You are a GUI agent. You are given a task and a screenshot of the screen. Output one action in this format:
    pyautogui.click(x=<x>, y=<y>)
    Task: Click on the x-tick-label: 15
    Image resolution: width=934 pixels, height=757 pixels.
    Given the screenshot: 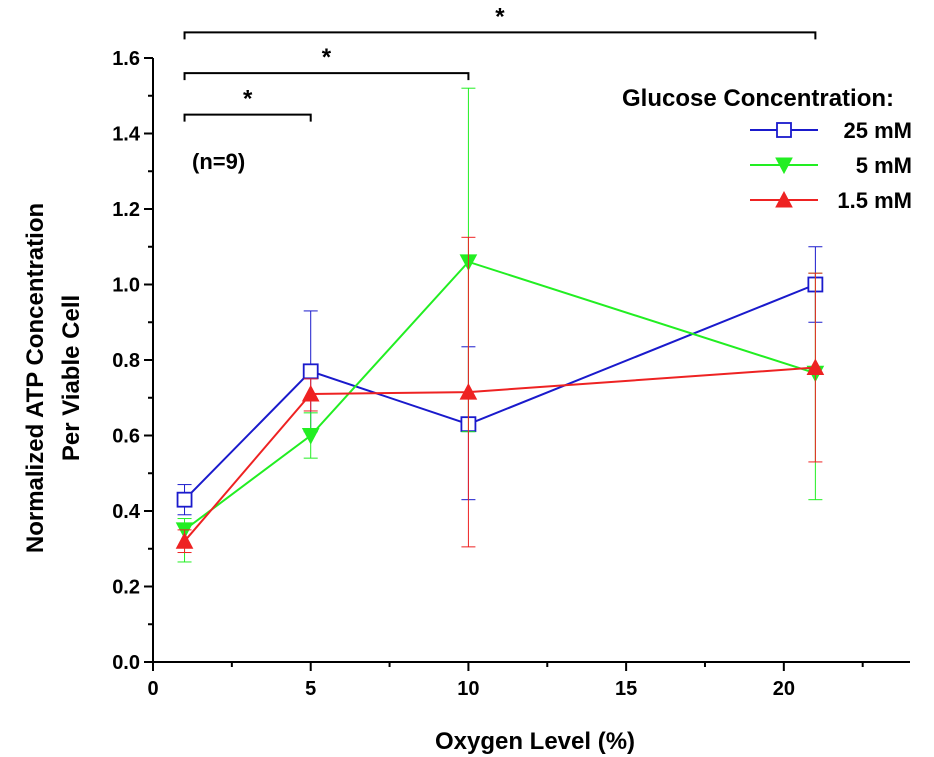 What is the action you would take?
    pyautogui.click(x=626, y=689)
    